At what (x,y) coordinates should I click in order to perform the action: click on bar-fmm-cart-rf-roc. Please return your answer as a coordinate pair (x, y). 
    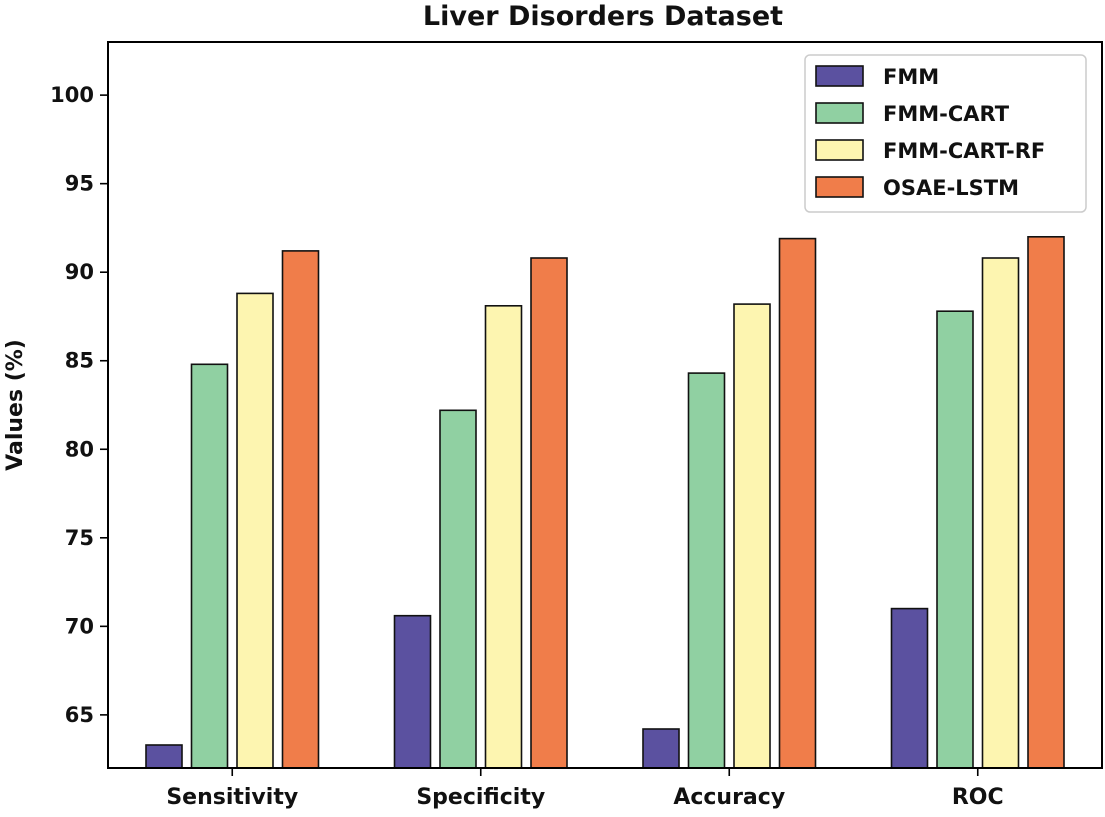
    Looking at the image, I should click on (1000, 513).